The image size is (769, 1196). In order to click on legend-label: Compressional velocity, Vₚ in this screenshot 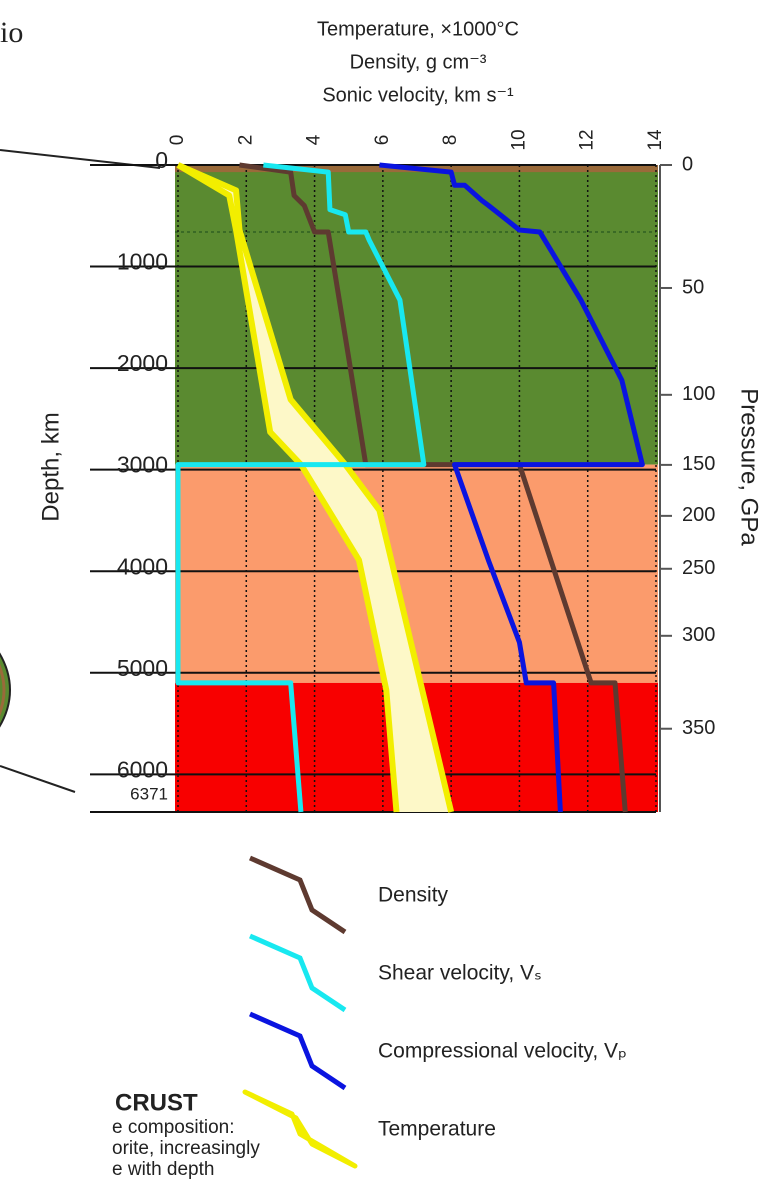, I will do `click(502, 1051)`.